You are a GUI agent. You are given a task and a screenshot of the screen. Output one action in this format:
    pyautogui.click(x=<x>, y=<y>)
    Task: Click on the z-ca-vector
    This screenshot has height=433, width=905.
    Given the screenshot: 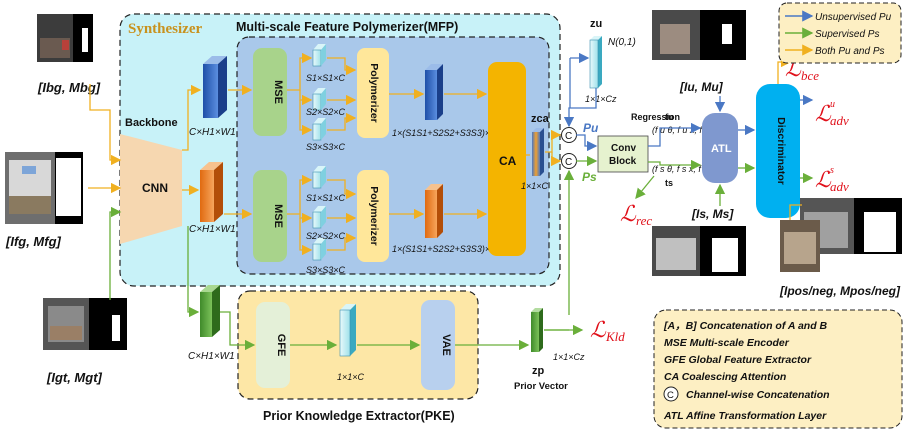 What is the action you would take?
    pyautogui.click(x=538, y=152)
    